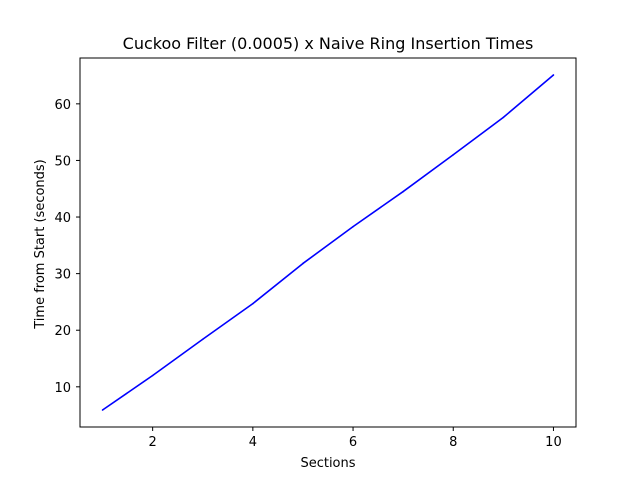 Image resolution: width=640 pixels, height=480 pixels. I want to click on y-tick-label: 10, so click(62, 388).